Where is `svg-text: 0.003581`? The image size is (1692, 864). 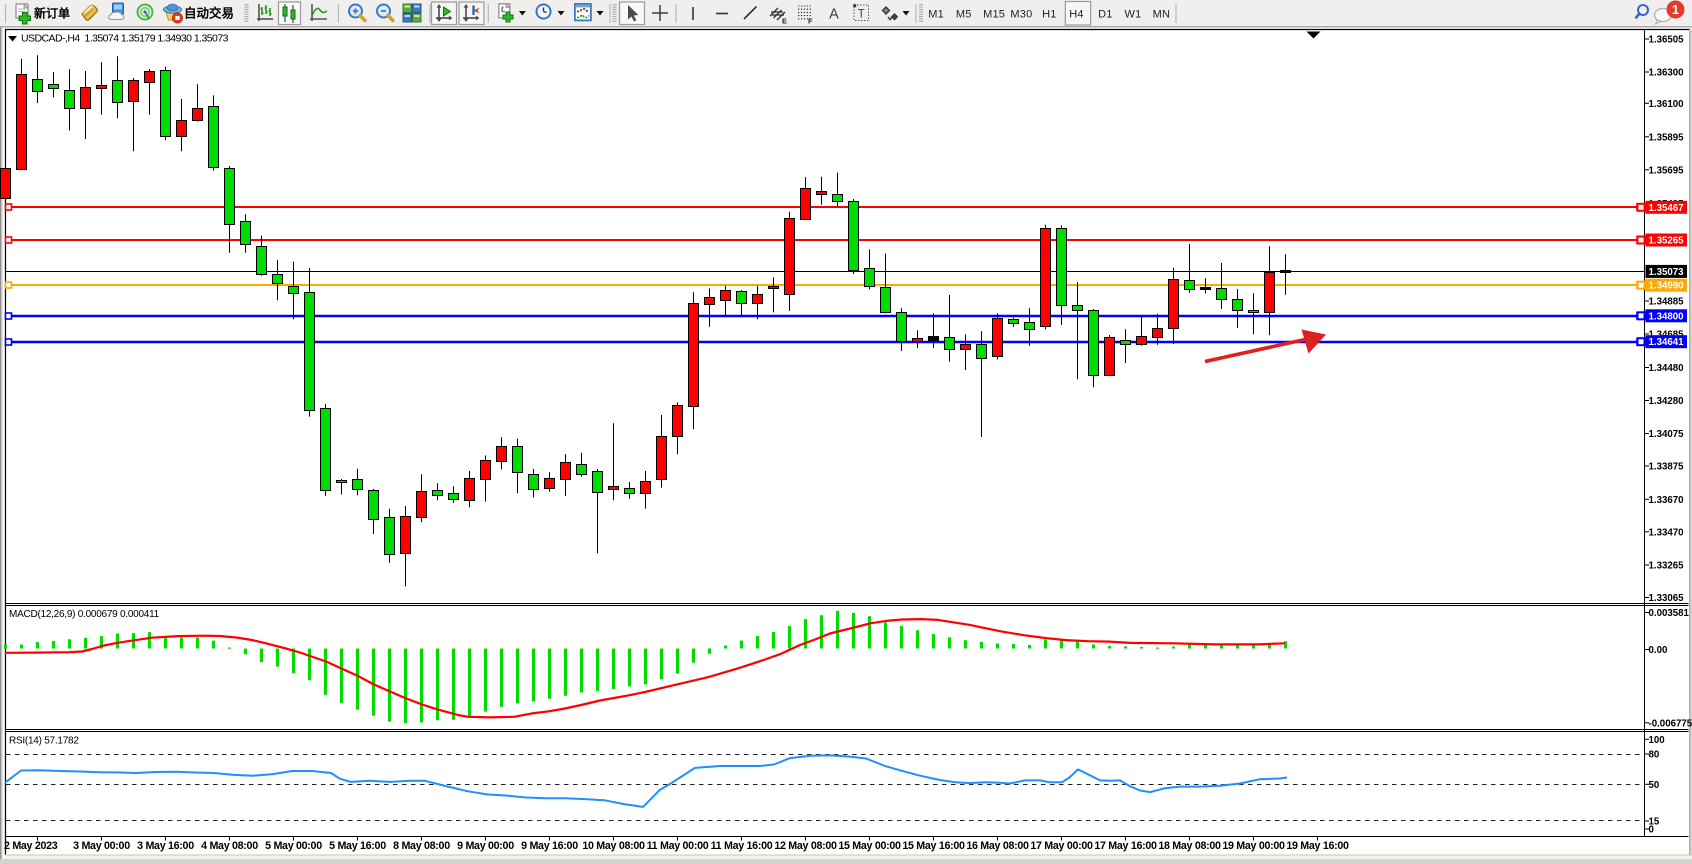 svg-text: 0.003581 is located at coordinates (1669, 613).